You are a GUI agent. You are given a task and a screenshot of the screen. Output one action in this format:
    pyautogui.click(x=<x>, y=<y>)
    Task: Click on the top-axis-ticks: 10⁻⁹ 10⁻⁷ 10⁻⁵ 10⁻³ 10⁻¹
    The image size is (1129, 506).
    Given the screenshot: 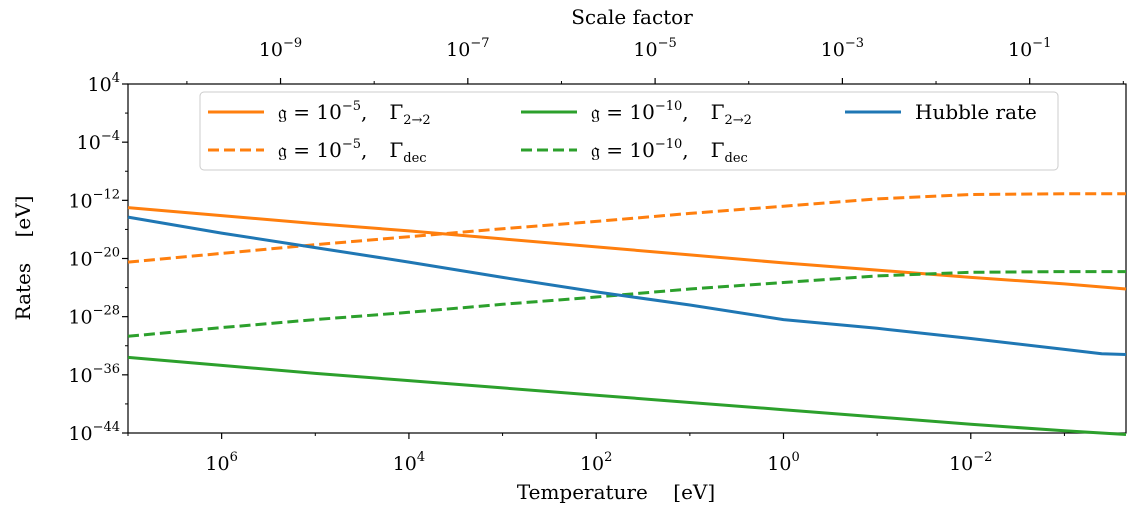 What is the action you would take?
    pyautogui.click(x=655, y=60)
    